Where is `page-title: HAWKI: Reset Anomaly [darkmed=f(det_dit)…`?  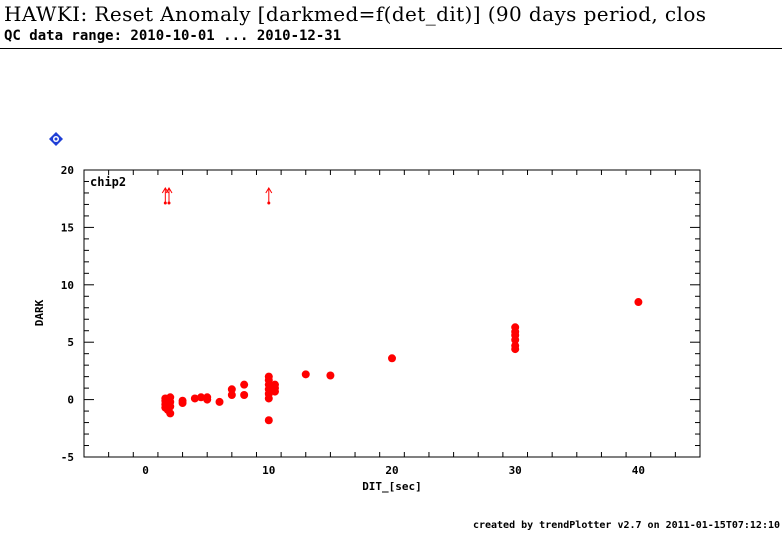
page-title: HAWKI: Reset Anomaly [darkmed=f(det_dit)… is located at coordinates (355, 14).